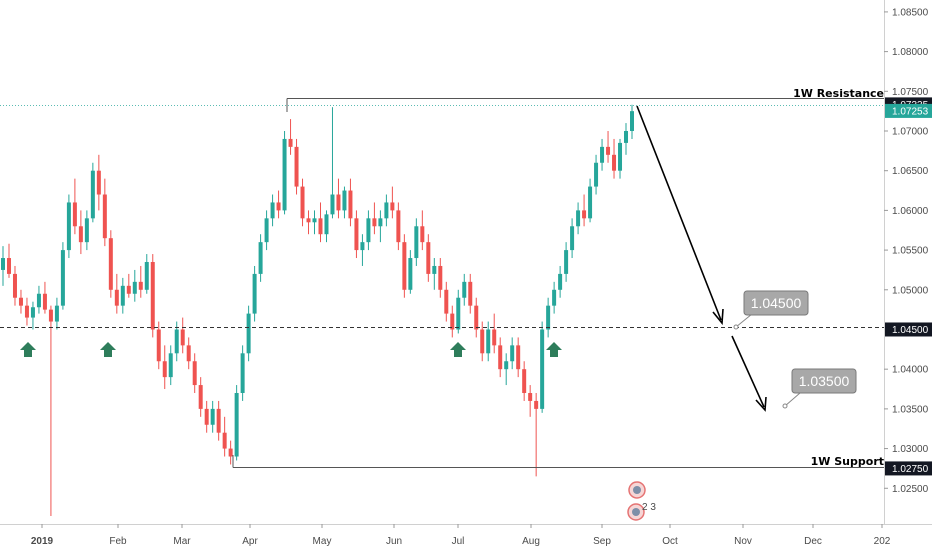  What do you see at coordinates (461, 535) in the screenshot?
I see `x-axis: 2019 Feb Mar Apr May Jun Jul Aug Sep Oct Nov Dec 202` at bounding box center [461, 535].